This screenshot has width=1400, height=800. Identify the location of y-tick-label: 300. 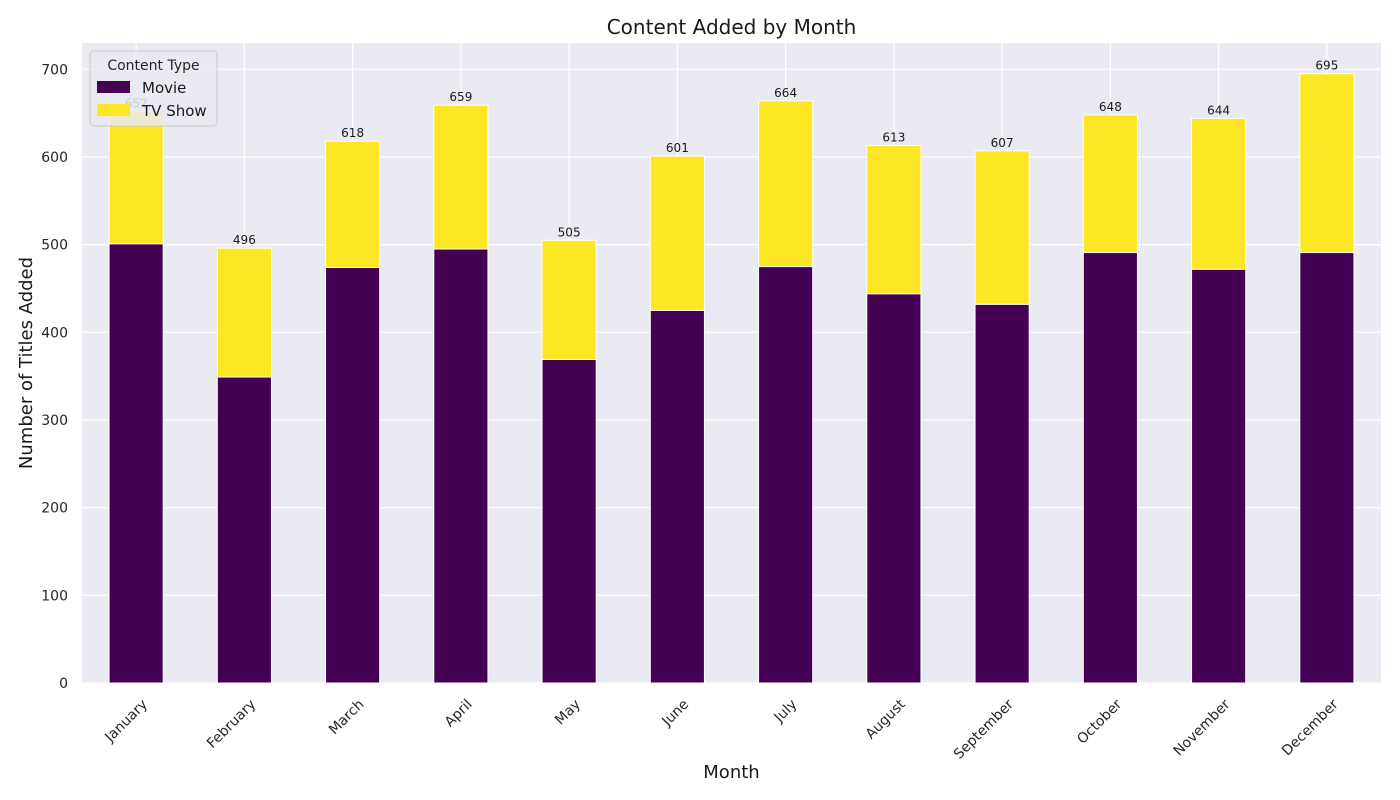
(54, 421).